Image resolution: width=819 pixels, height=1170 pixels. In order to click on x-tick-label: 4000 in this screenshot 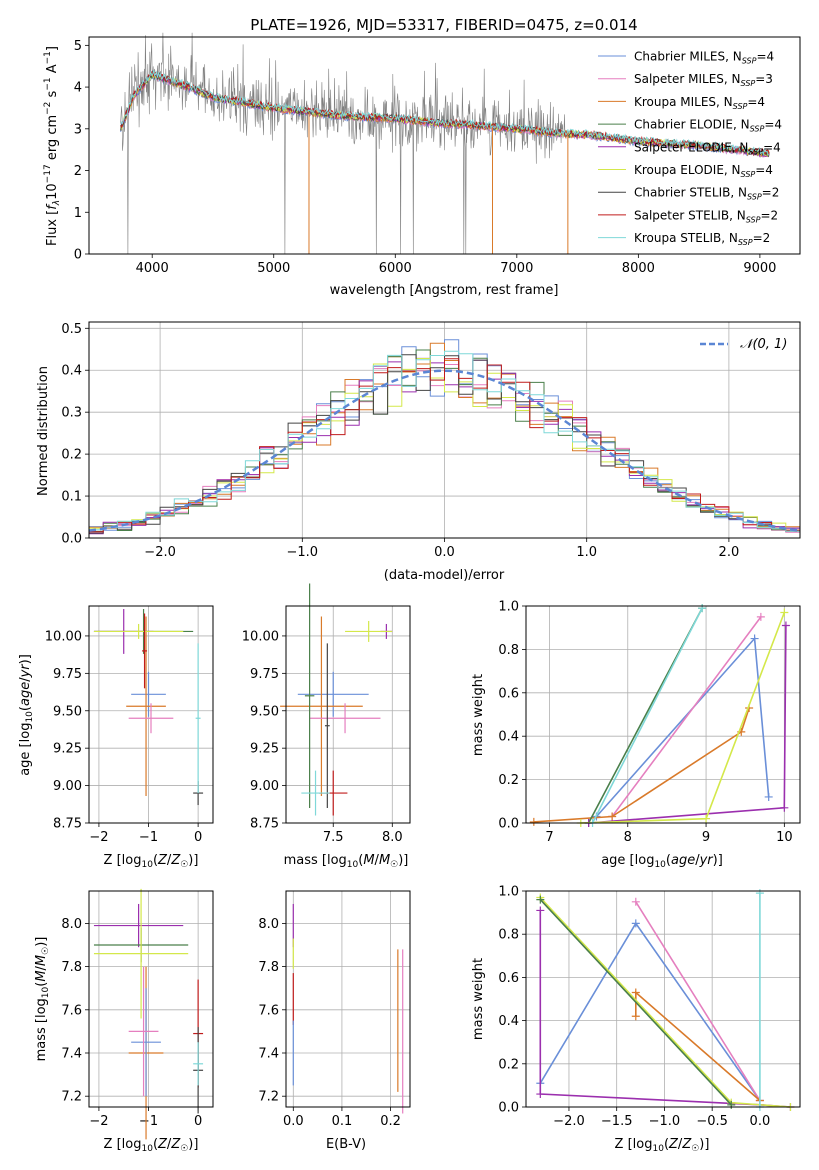, I will do `click(152, 268)`.